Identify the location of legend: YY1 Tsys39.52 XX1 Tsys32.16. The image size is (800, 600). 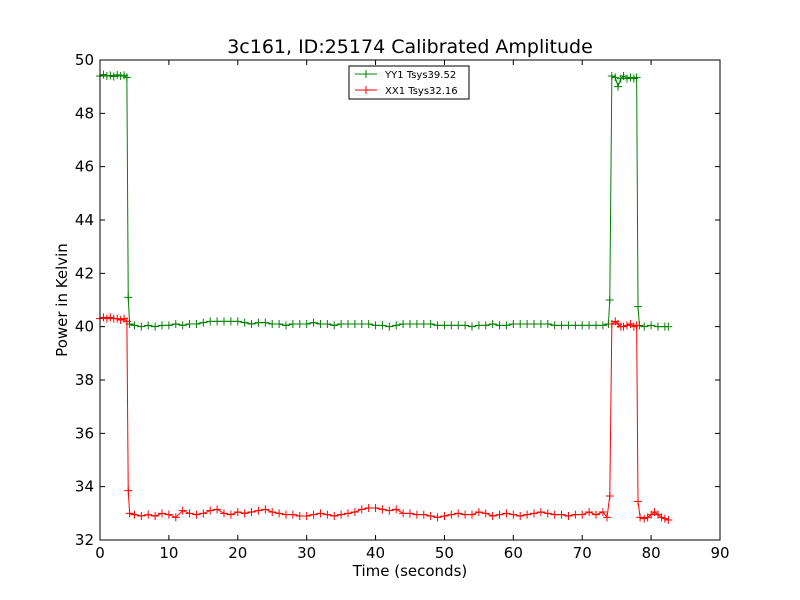
(409, 82).